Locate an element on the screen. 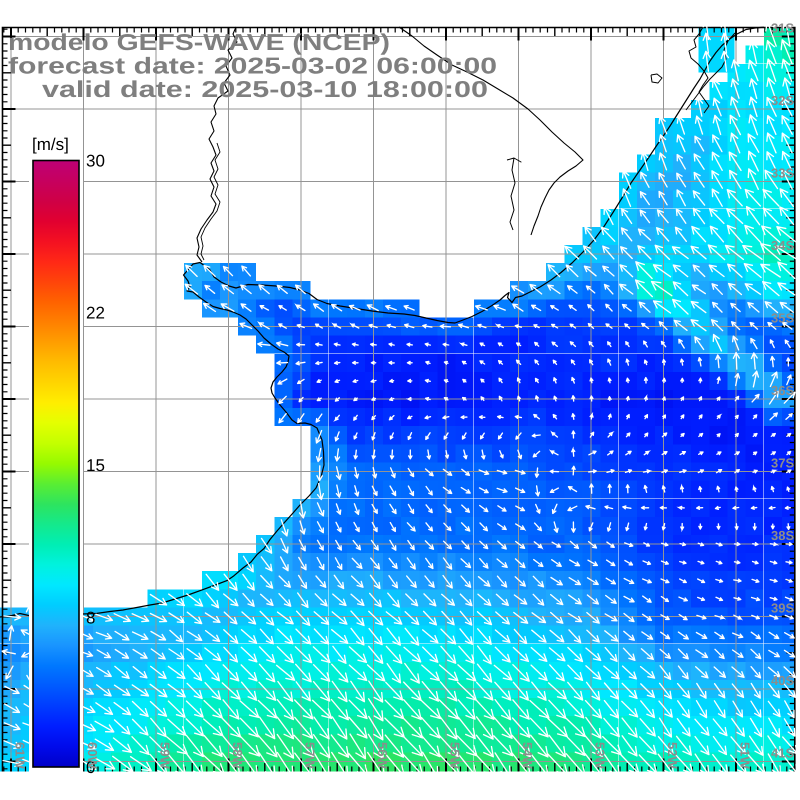 This screenshot has width=800, height=800. svg-text: 61W is located at coordinates (20, 755).